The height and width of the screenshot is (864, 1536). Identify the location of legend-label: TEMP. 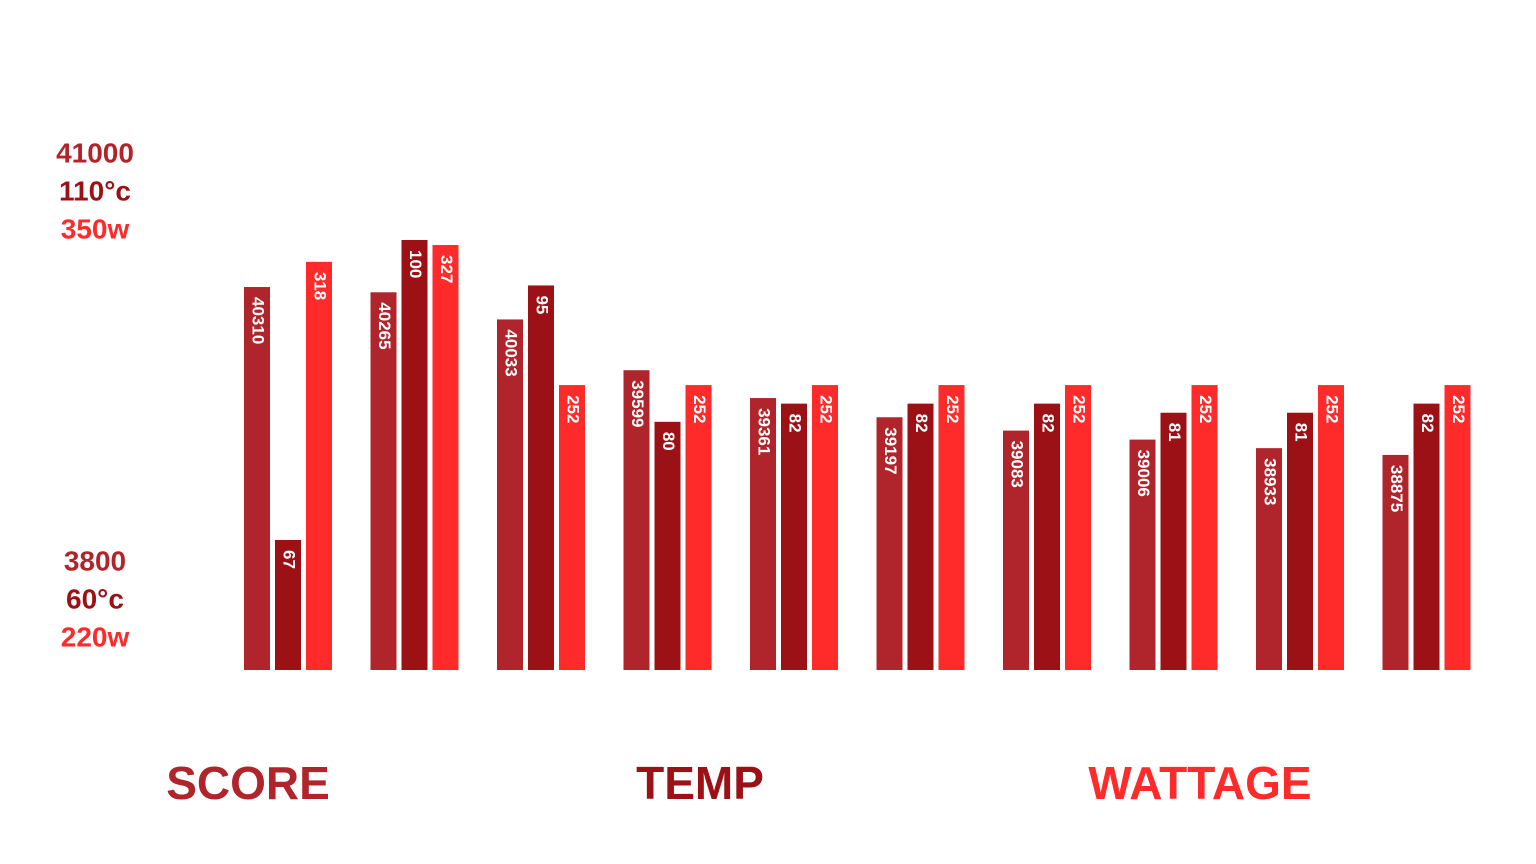
(700, 783).